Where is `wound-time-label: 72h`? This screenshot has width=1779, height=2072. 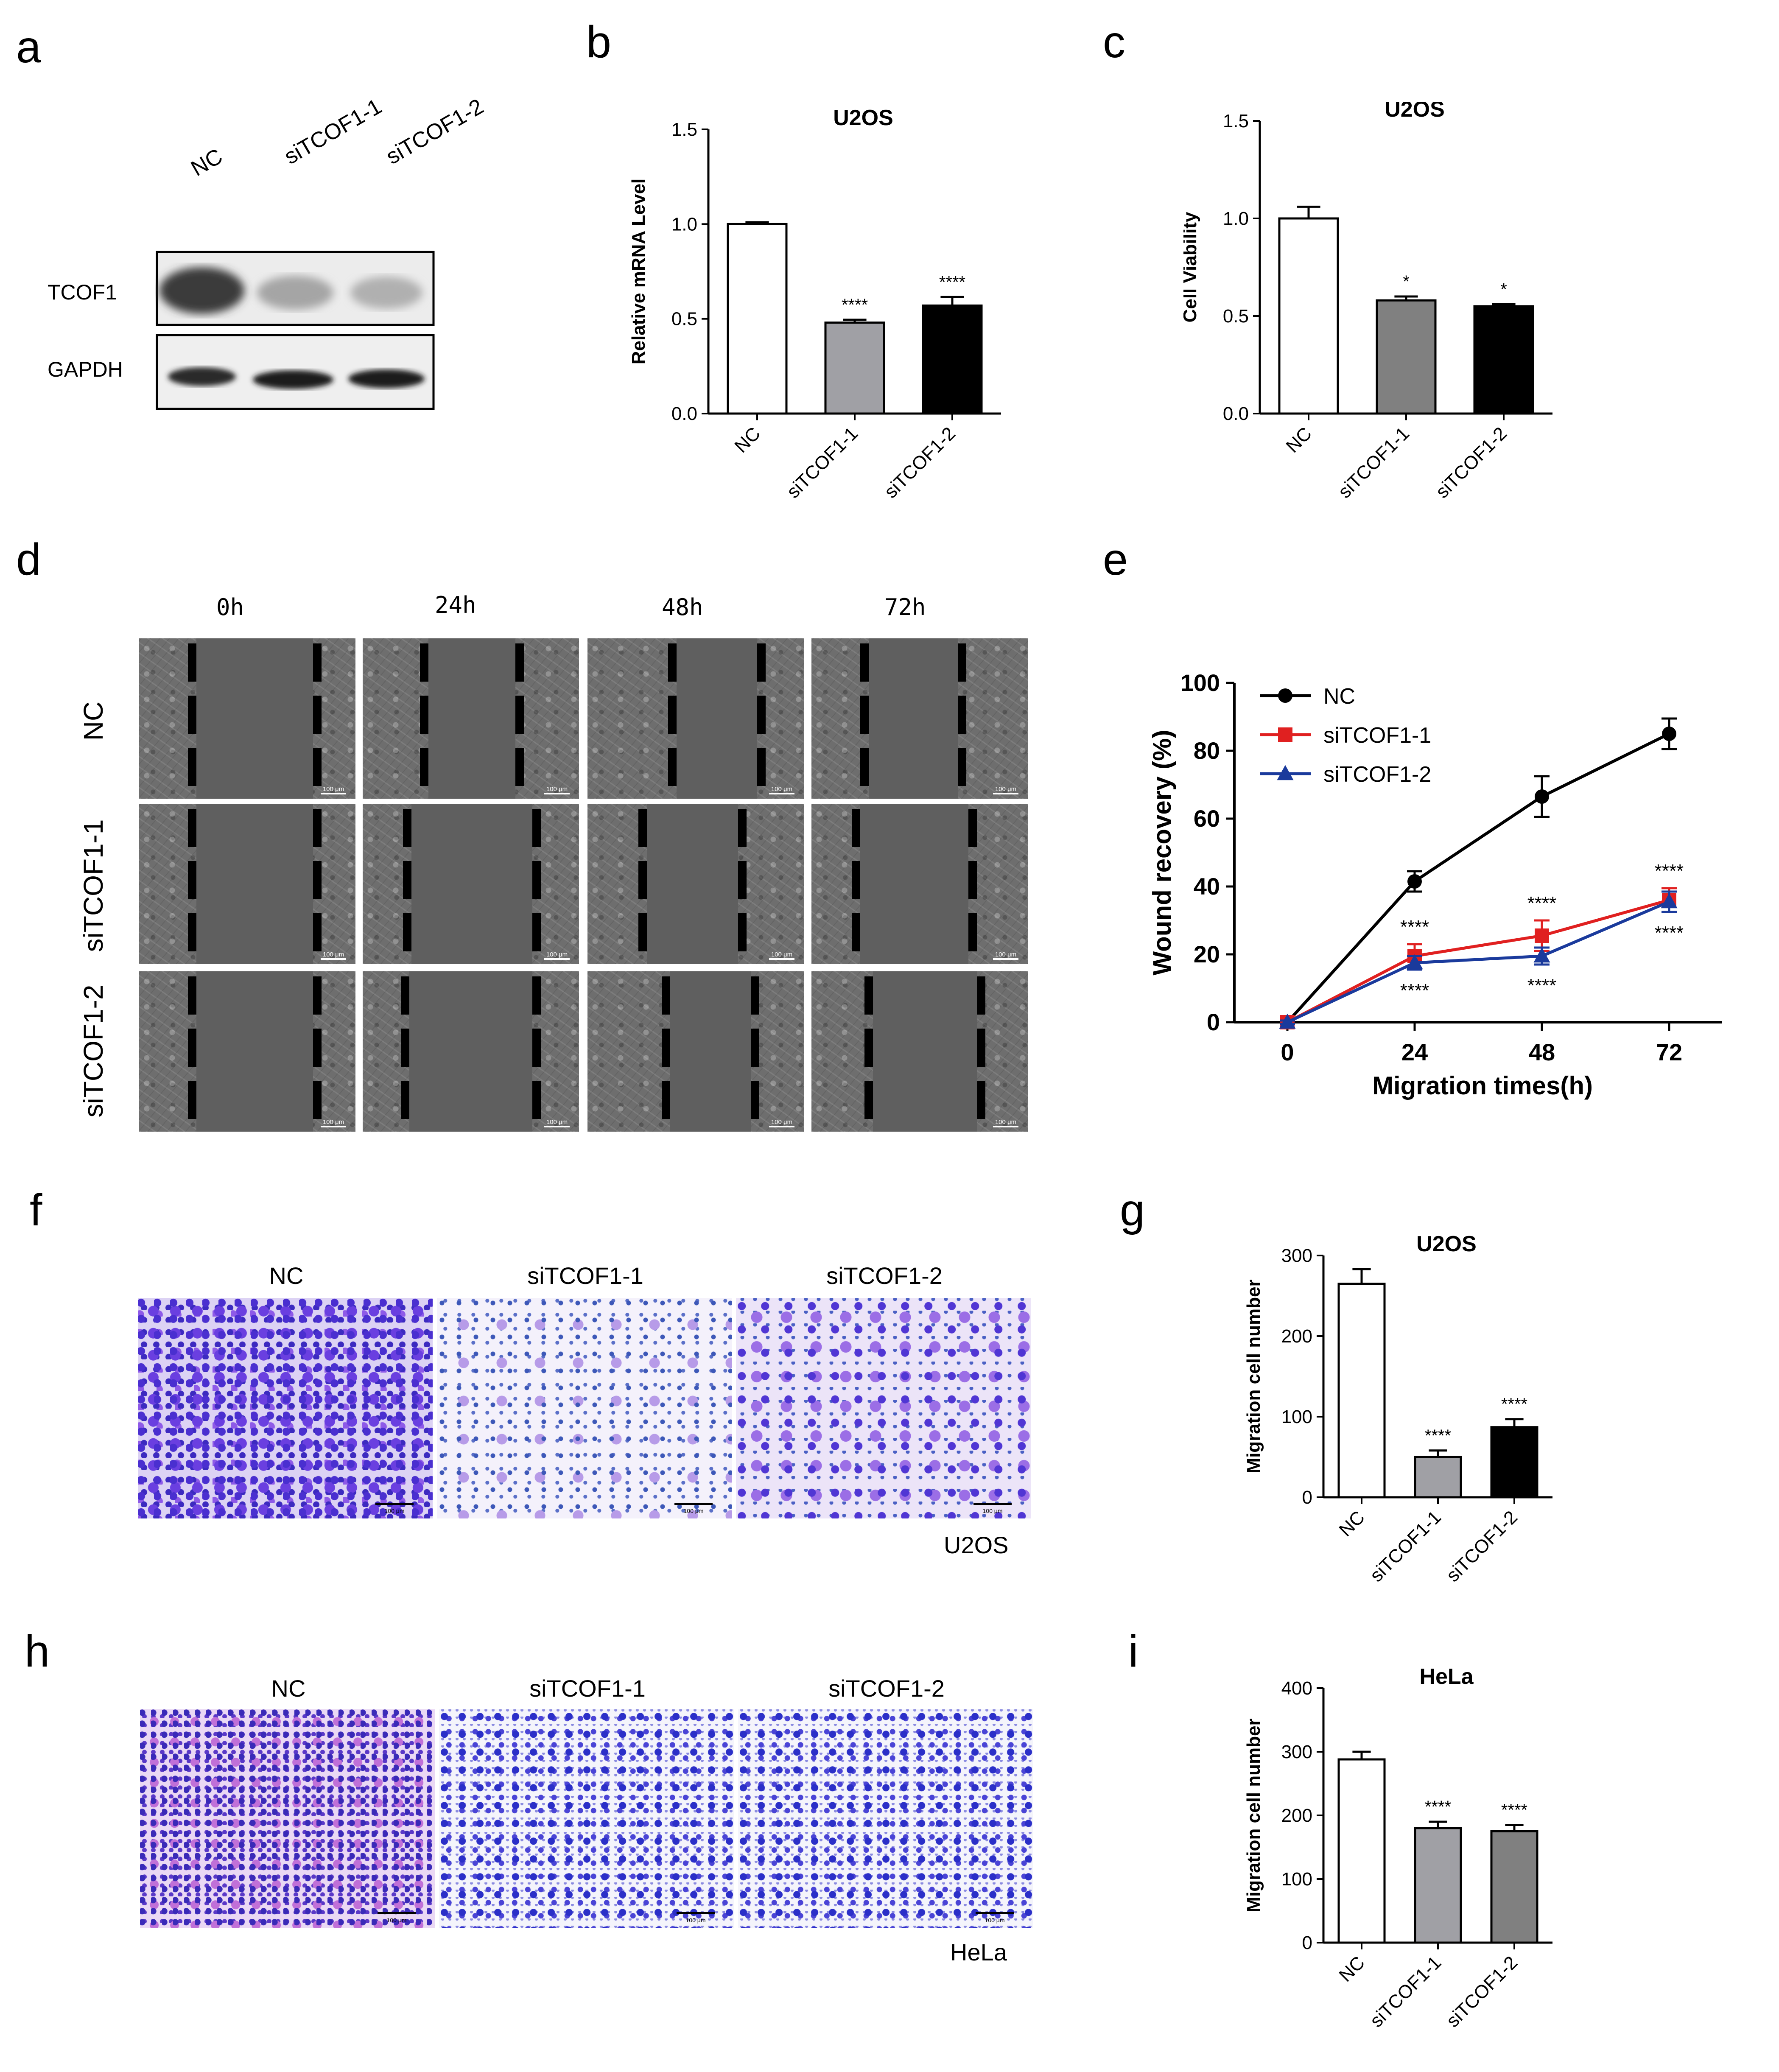 wound-time-label: 72h is located at coordinates (905, 608).